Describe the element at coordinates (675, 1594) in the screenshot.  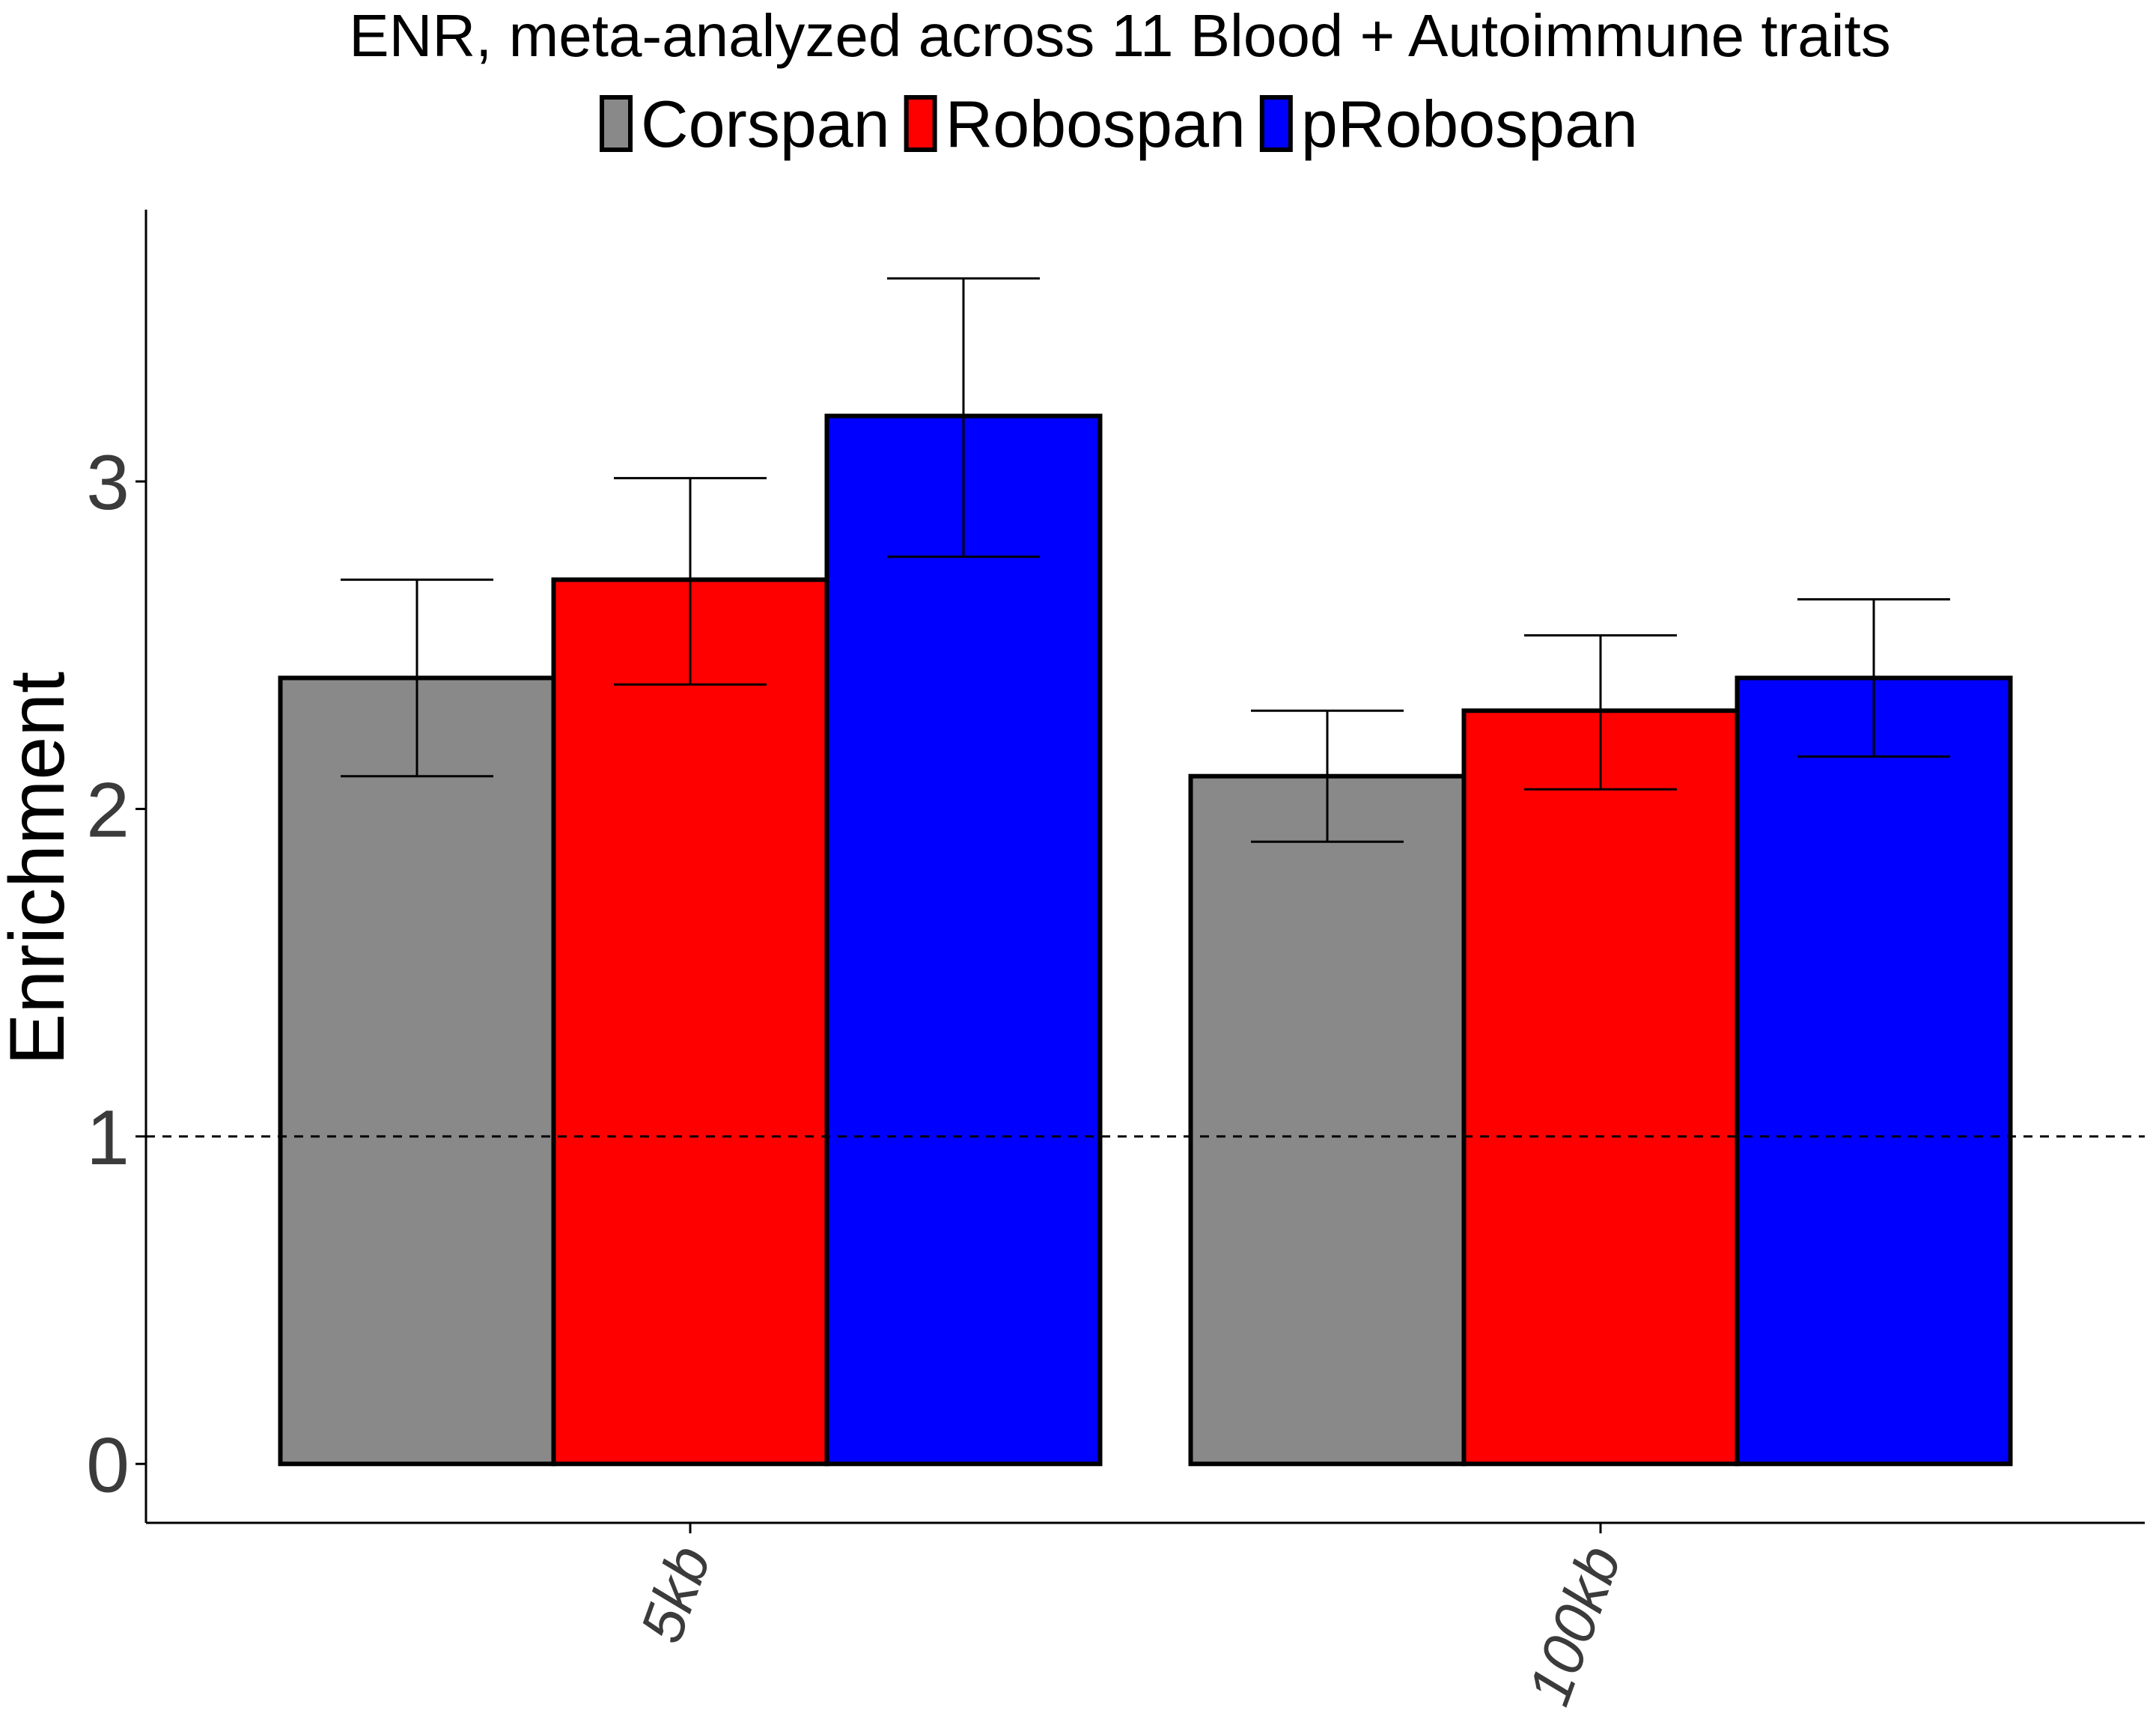
I see `x-tick-label: 5kb` at that location.